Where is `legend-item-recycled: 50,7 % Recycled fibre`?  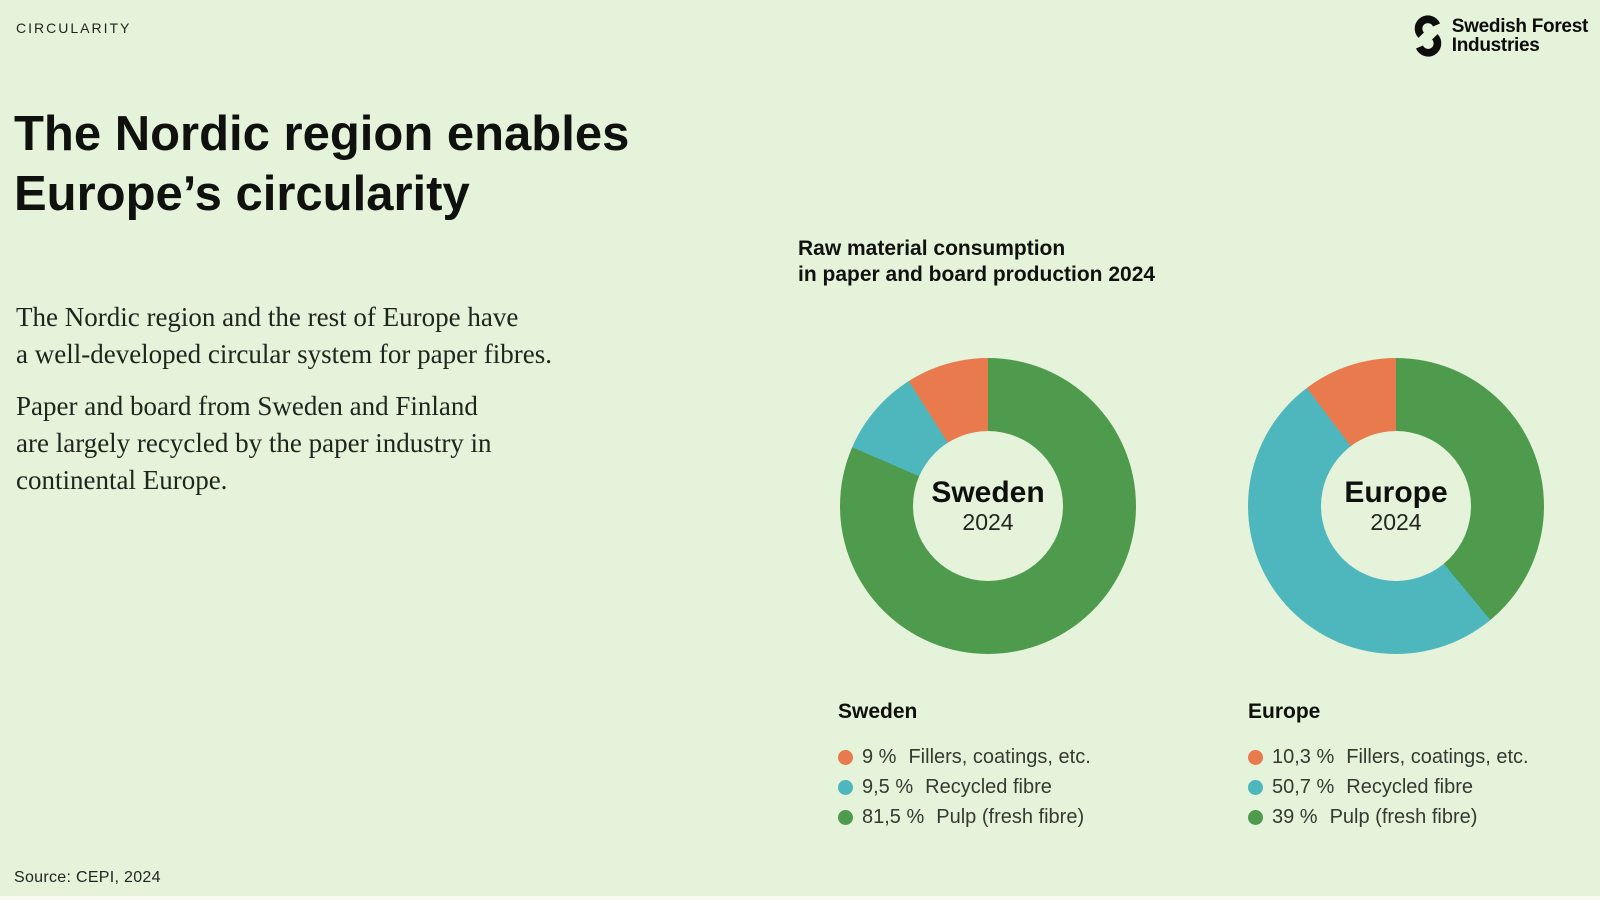
legend-item-recycled: 50,7 % Recycled fibre is located at coordinates (1424, 787).